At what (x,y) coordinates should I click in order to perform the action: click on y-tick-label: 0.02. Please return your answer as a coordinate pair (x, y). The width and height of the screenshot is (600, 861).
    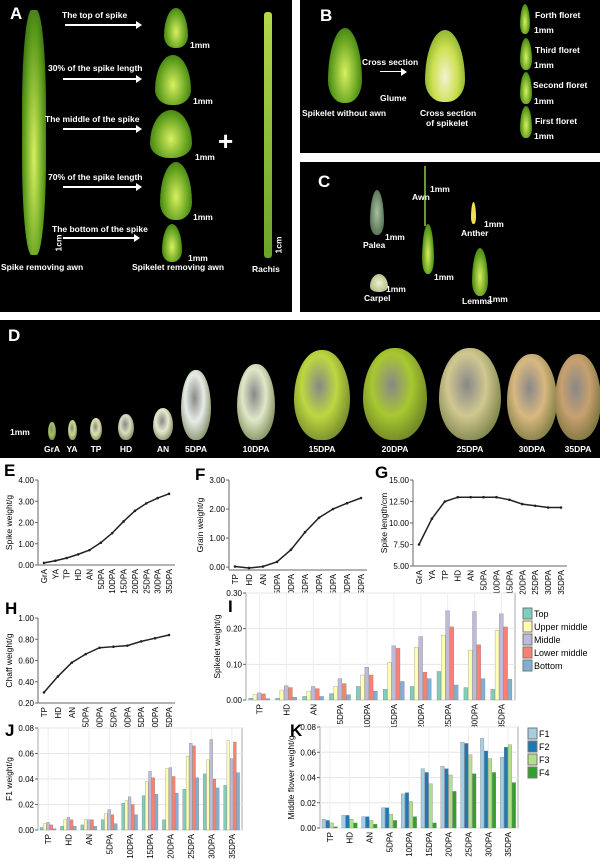
    Looking at the image, I should click on (26, 805).